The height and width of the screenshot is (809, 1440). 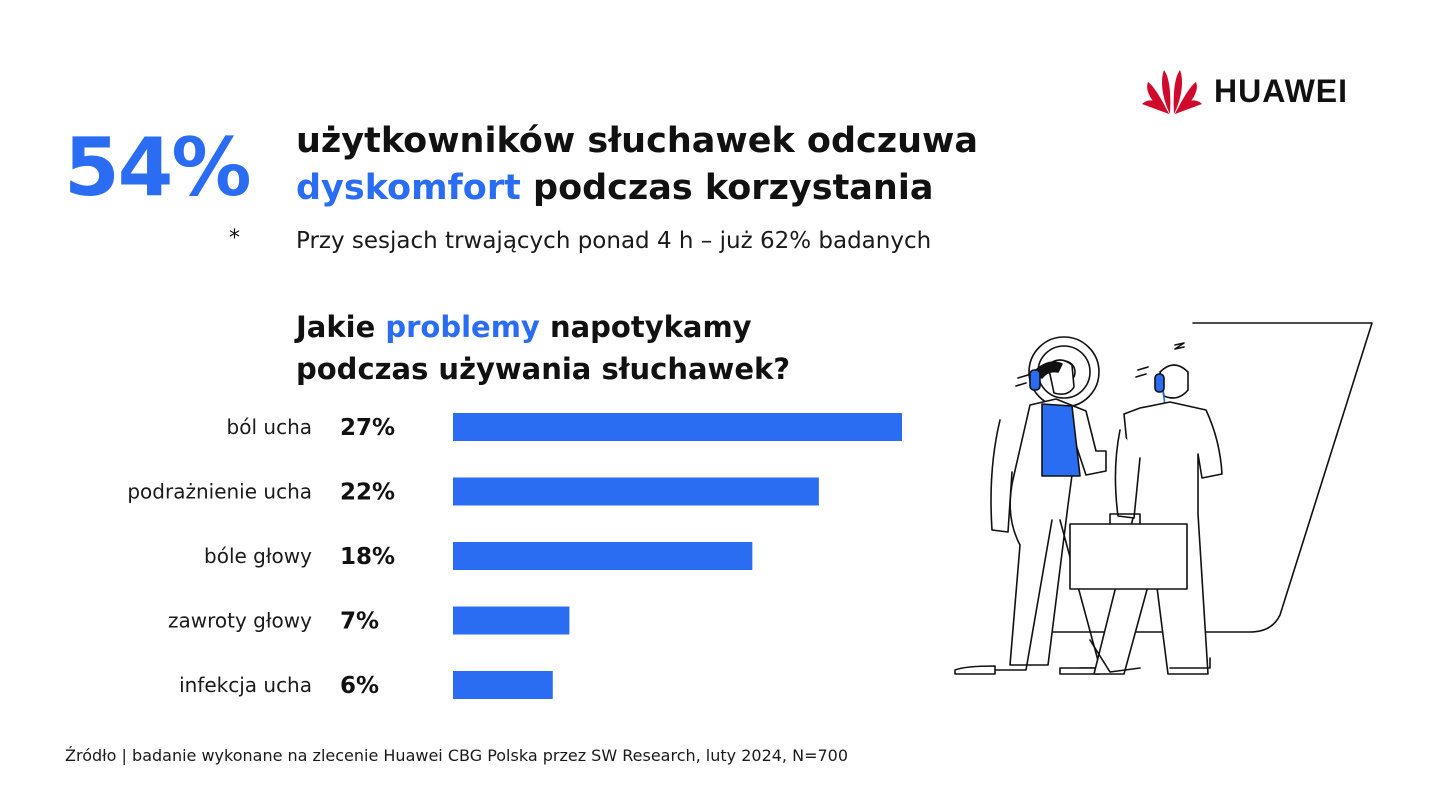 I want to click on huawei-logo: HUAWEI, so click(x=1244, y=91).